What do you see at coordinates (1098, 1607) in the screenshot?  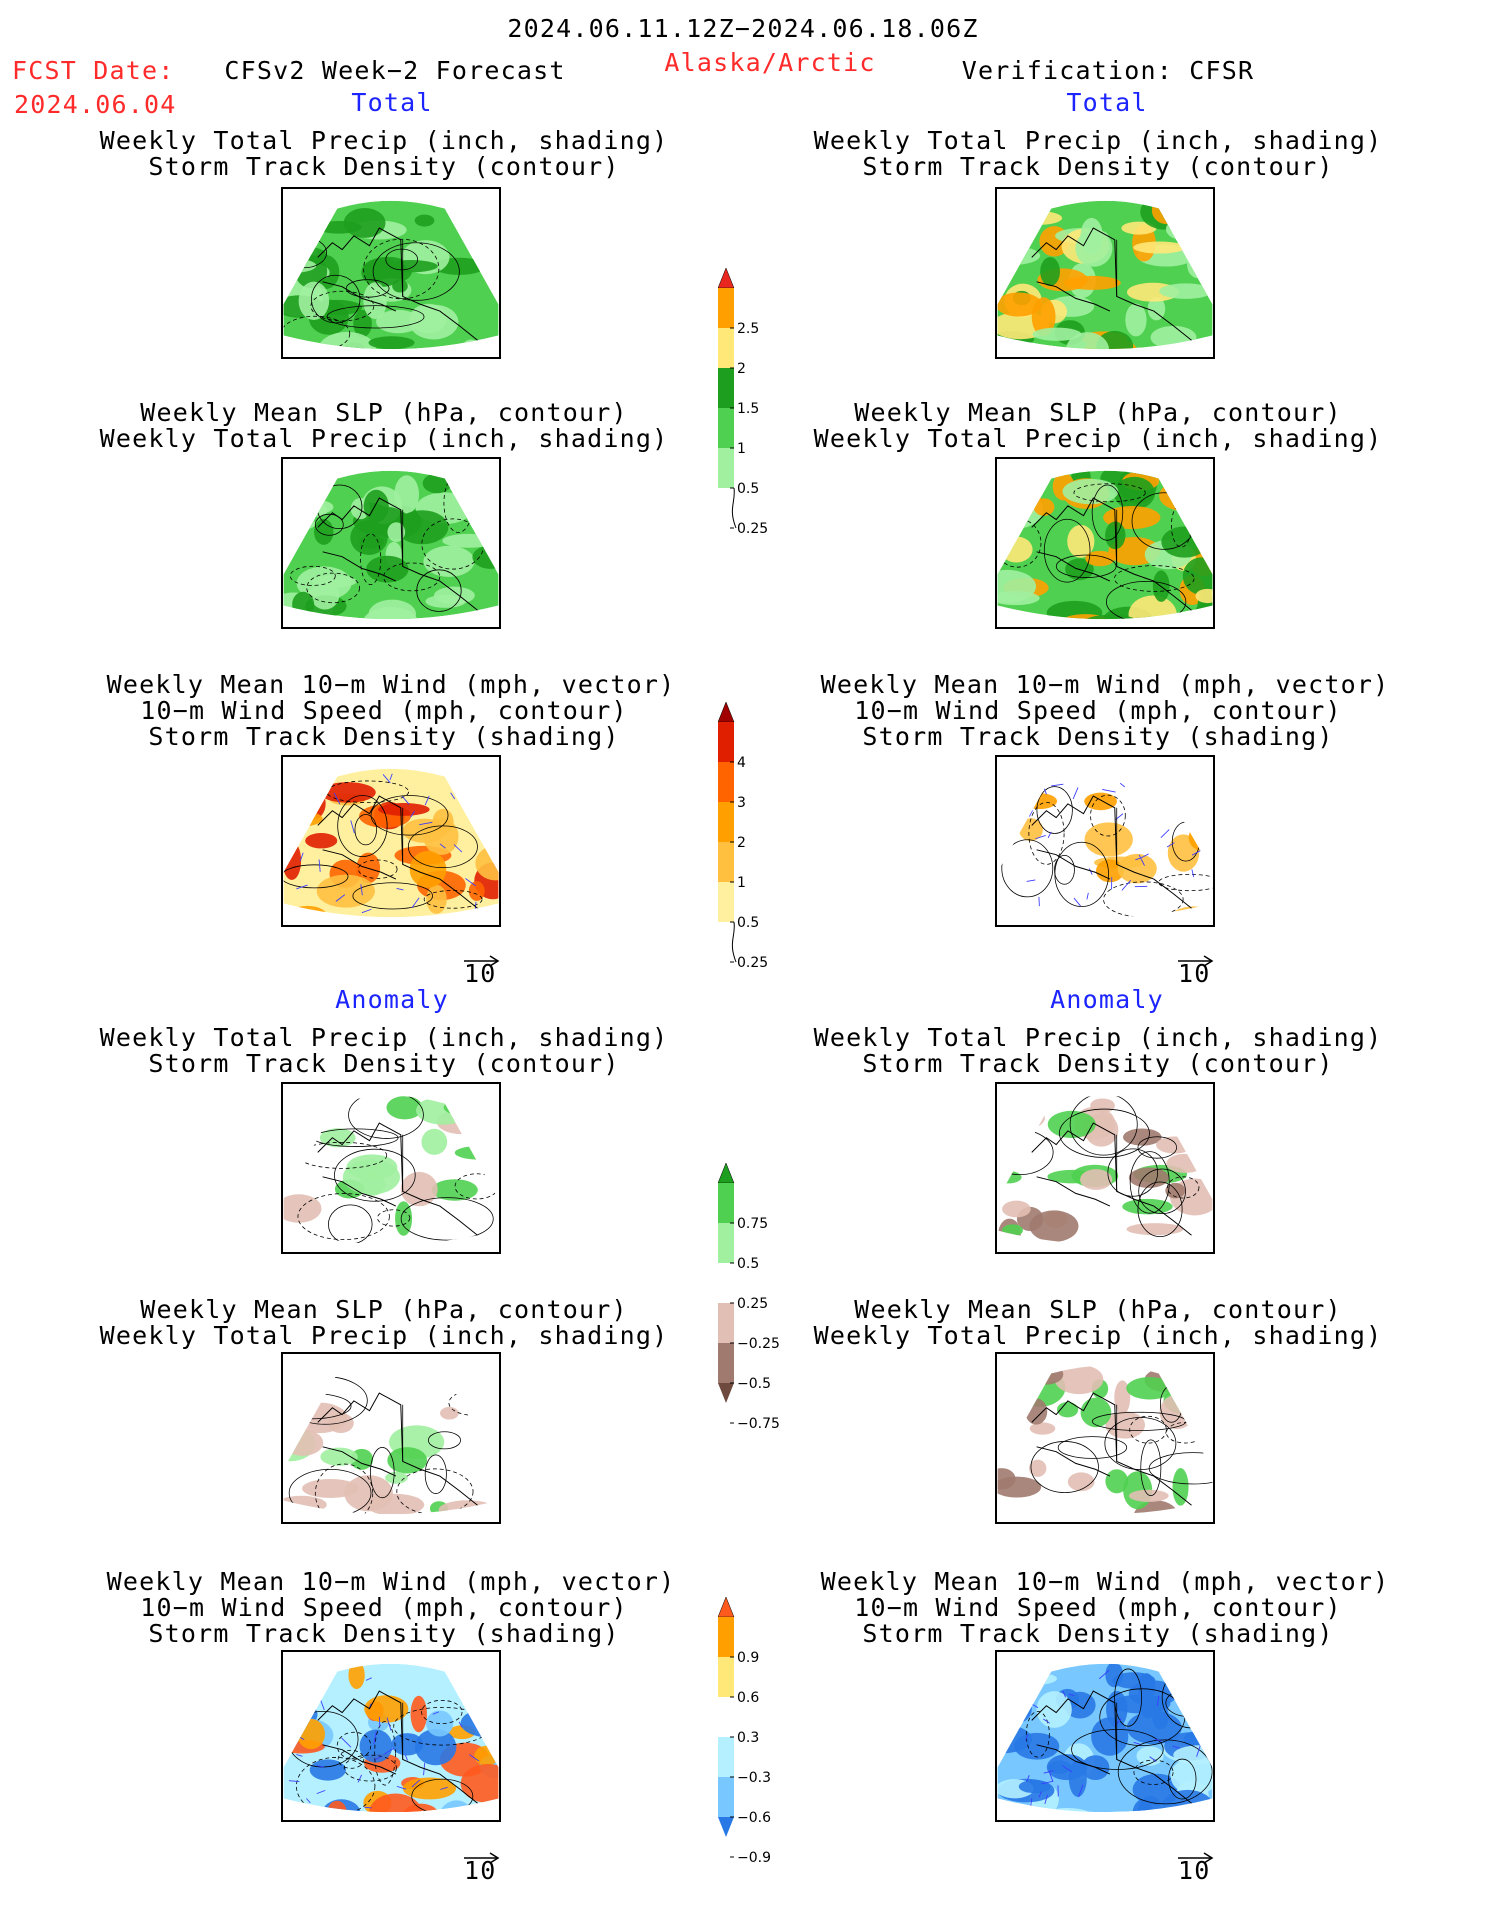 I see `title-r6-line2: 10−m Wind Speed (mph, contour)` at bounding box center [1098, 1607].